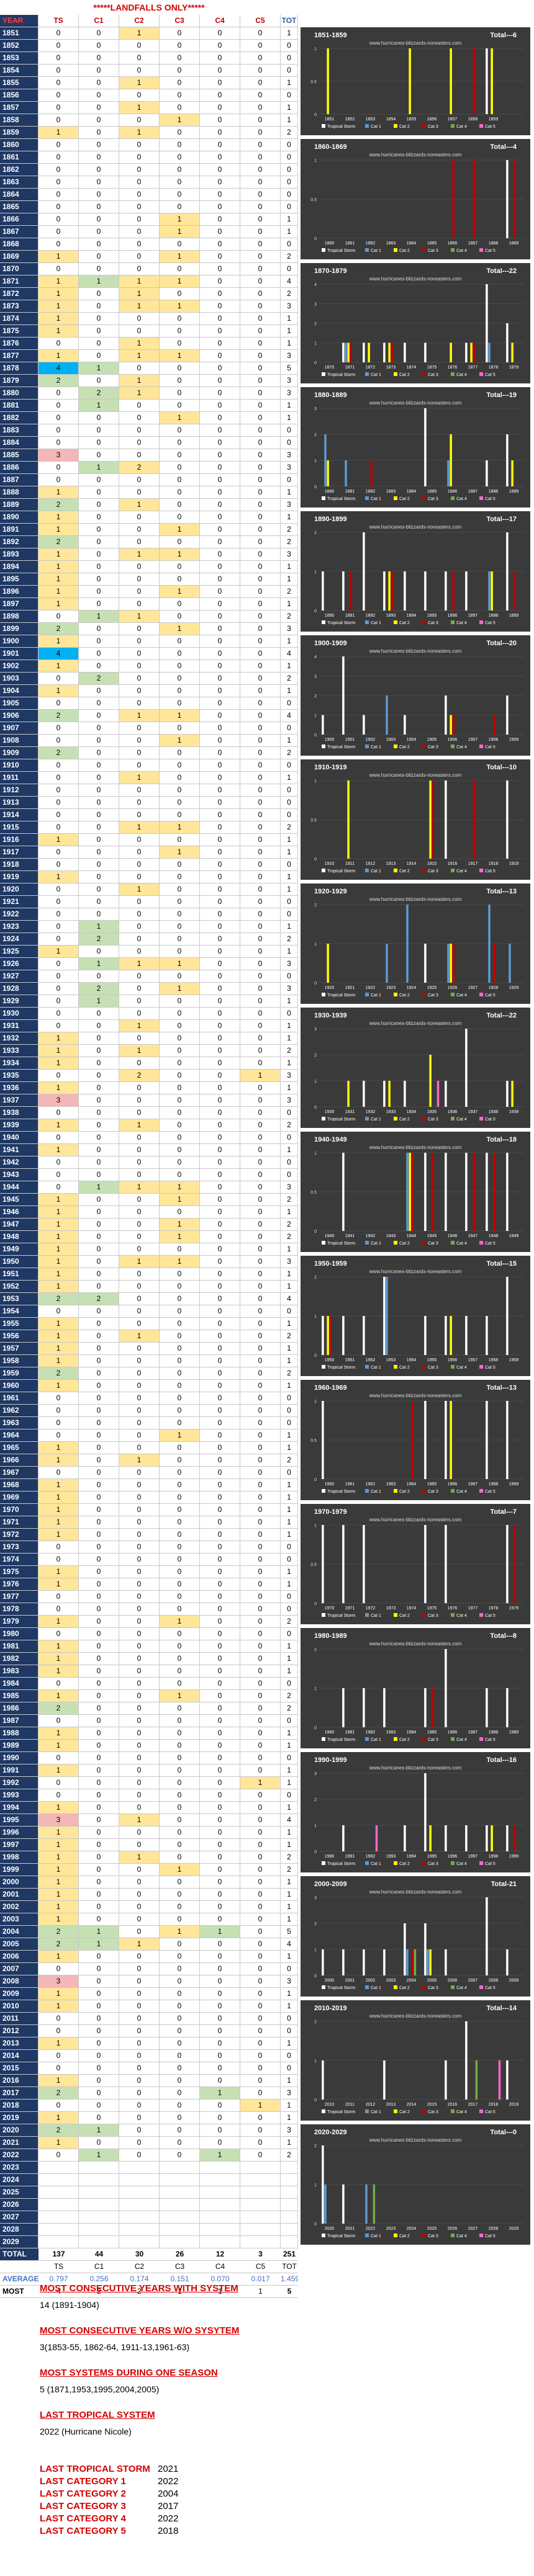  Describe the element at coordinates (289, 281) in the screenshot. I see `cell-tot: 4` at that location.